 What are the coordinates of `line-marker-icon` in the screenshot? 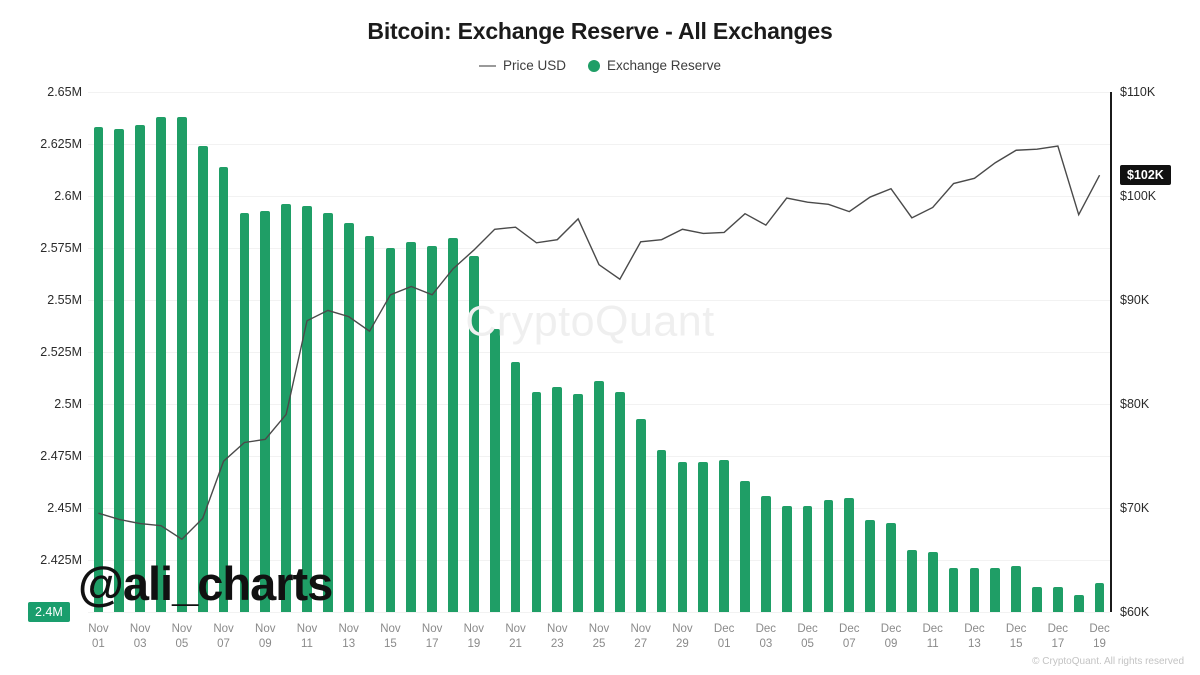 It's located at (487, 65).